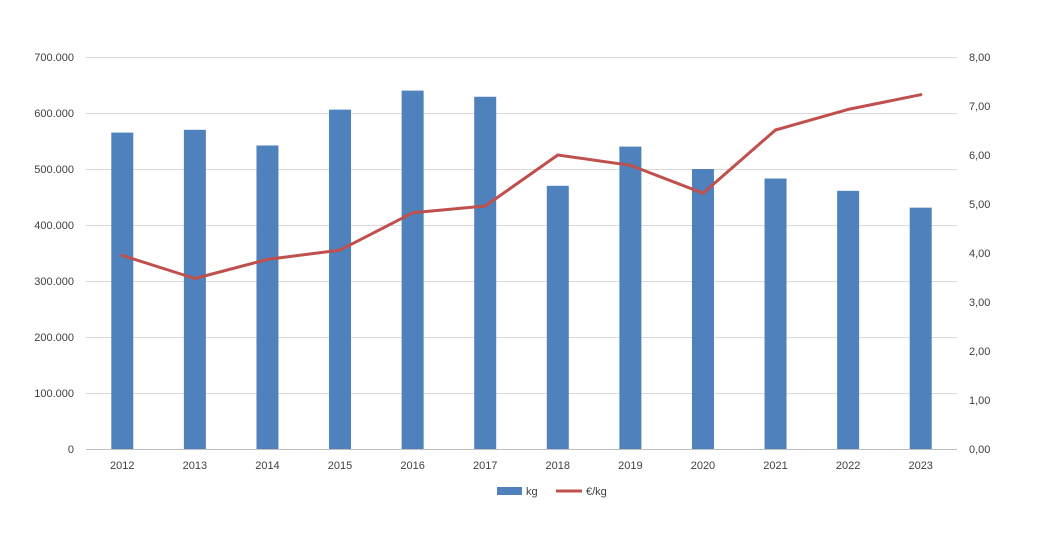 This screenshot has width=1054, height=555. What do you see at coordinates (340, 466) in the screenshot?
I see `x-tick-label: 2015` at bounding box center [340, 466].